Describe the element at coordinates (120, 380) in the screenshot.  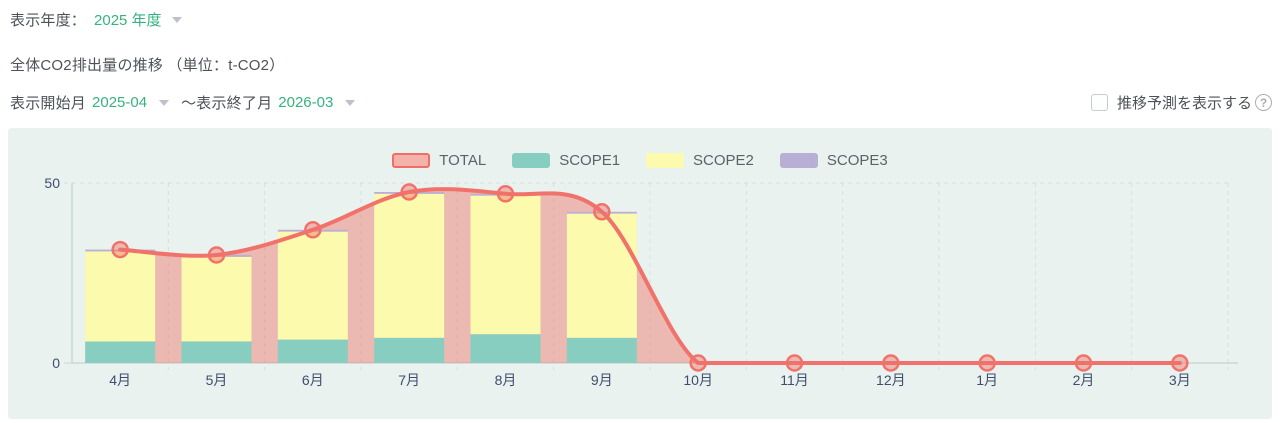
I see `x-axis-label: 4月` at that location.